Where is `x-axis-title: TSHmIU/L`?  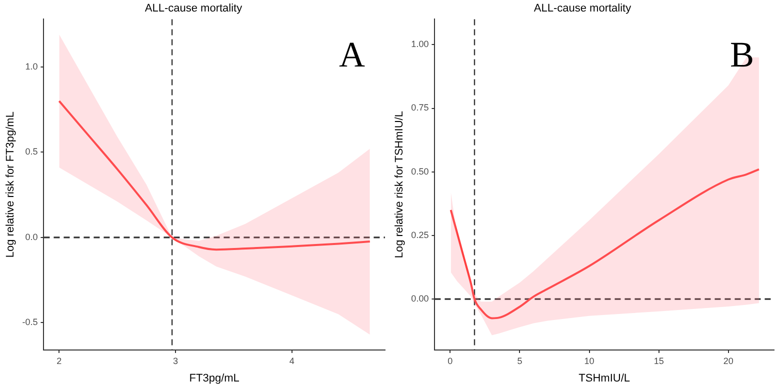 x-axis-title: TSHmIU/L is located at coordinates (604, 378).